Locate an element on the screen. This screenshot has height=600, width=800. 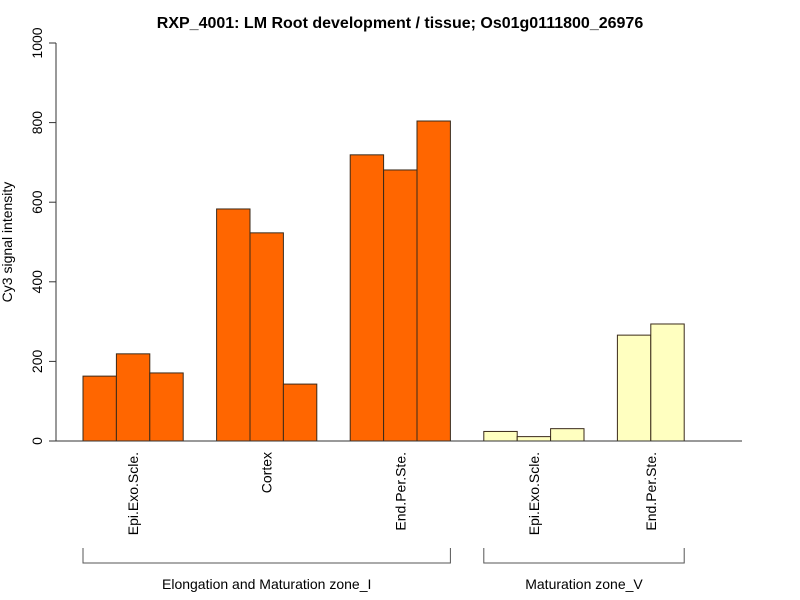
y-tick-label: 1000 is located at coordinates (37, 42).